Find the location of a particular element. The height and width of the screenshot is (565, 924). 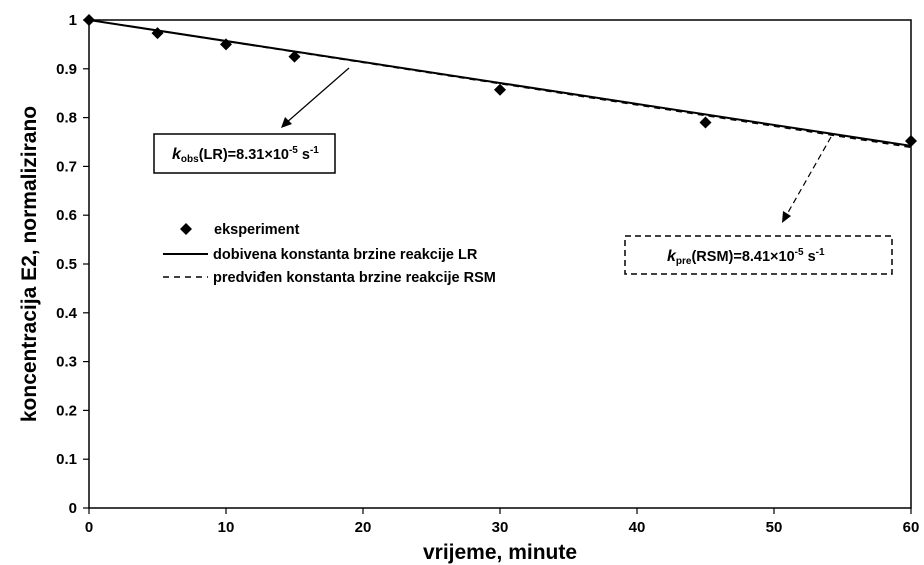

y-tick-label: 0.7 is located at coordinates (66, 166).